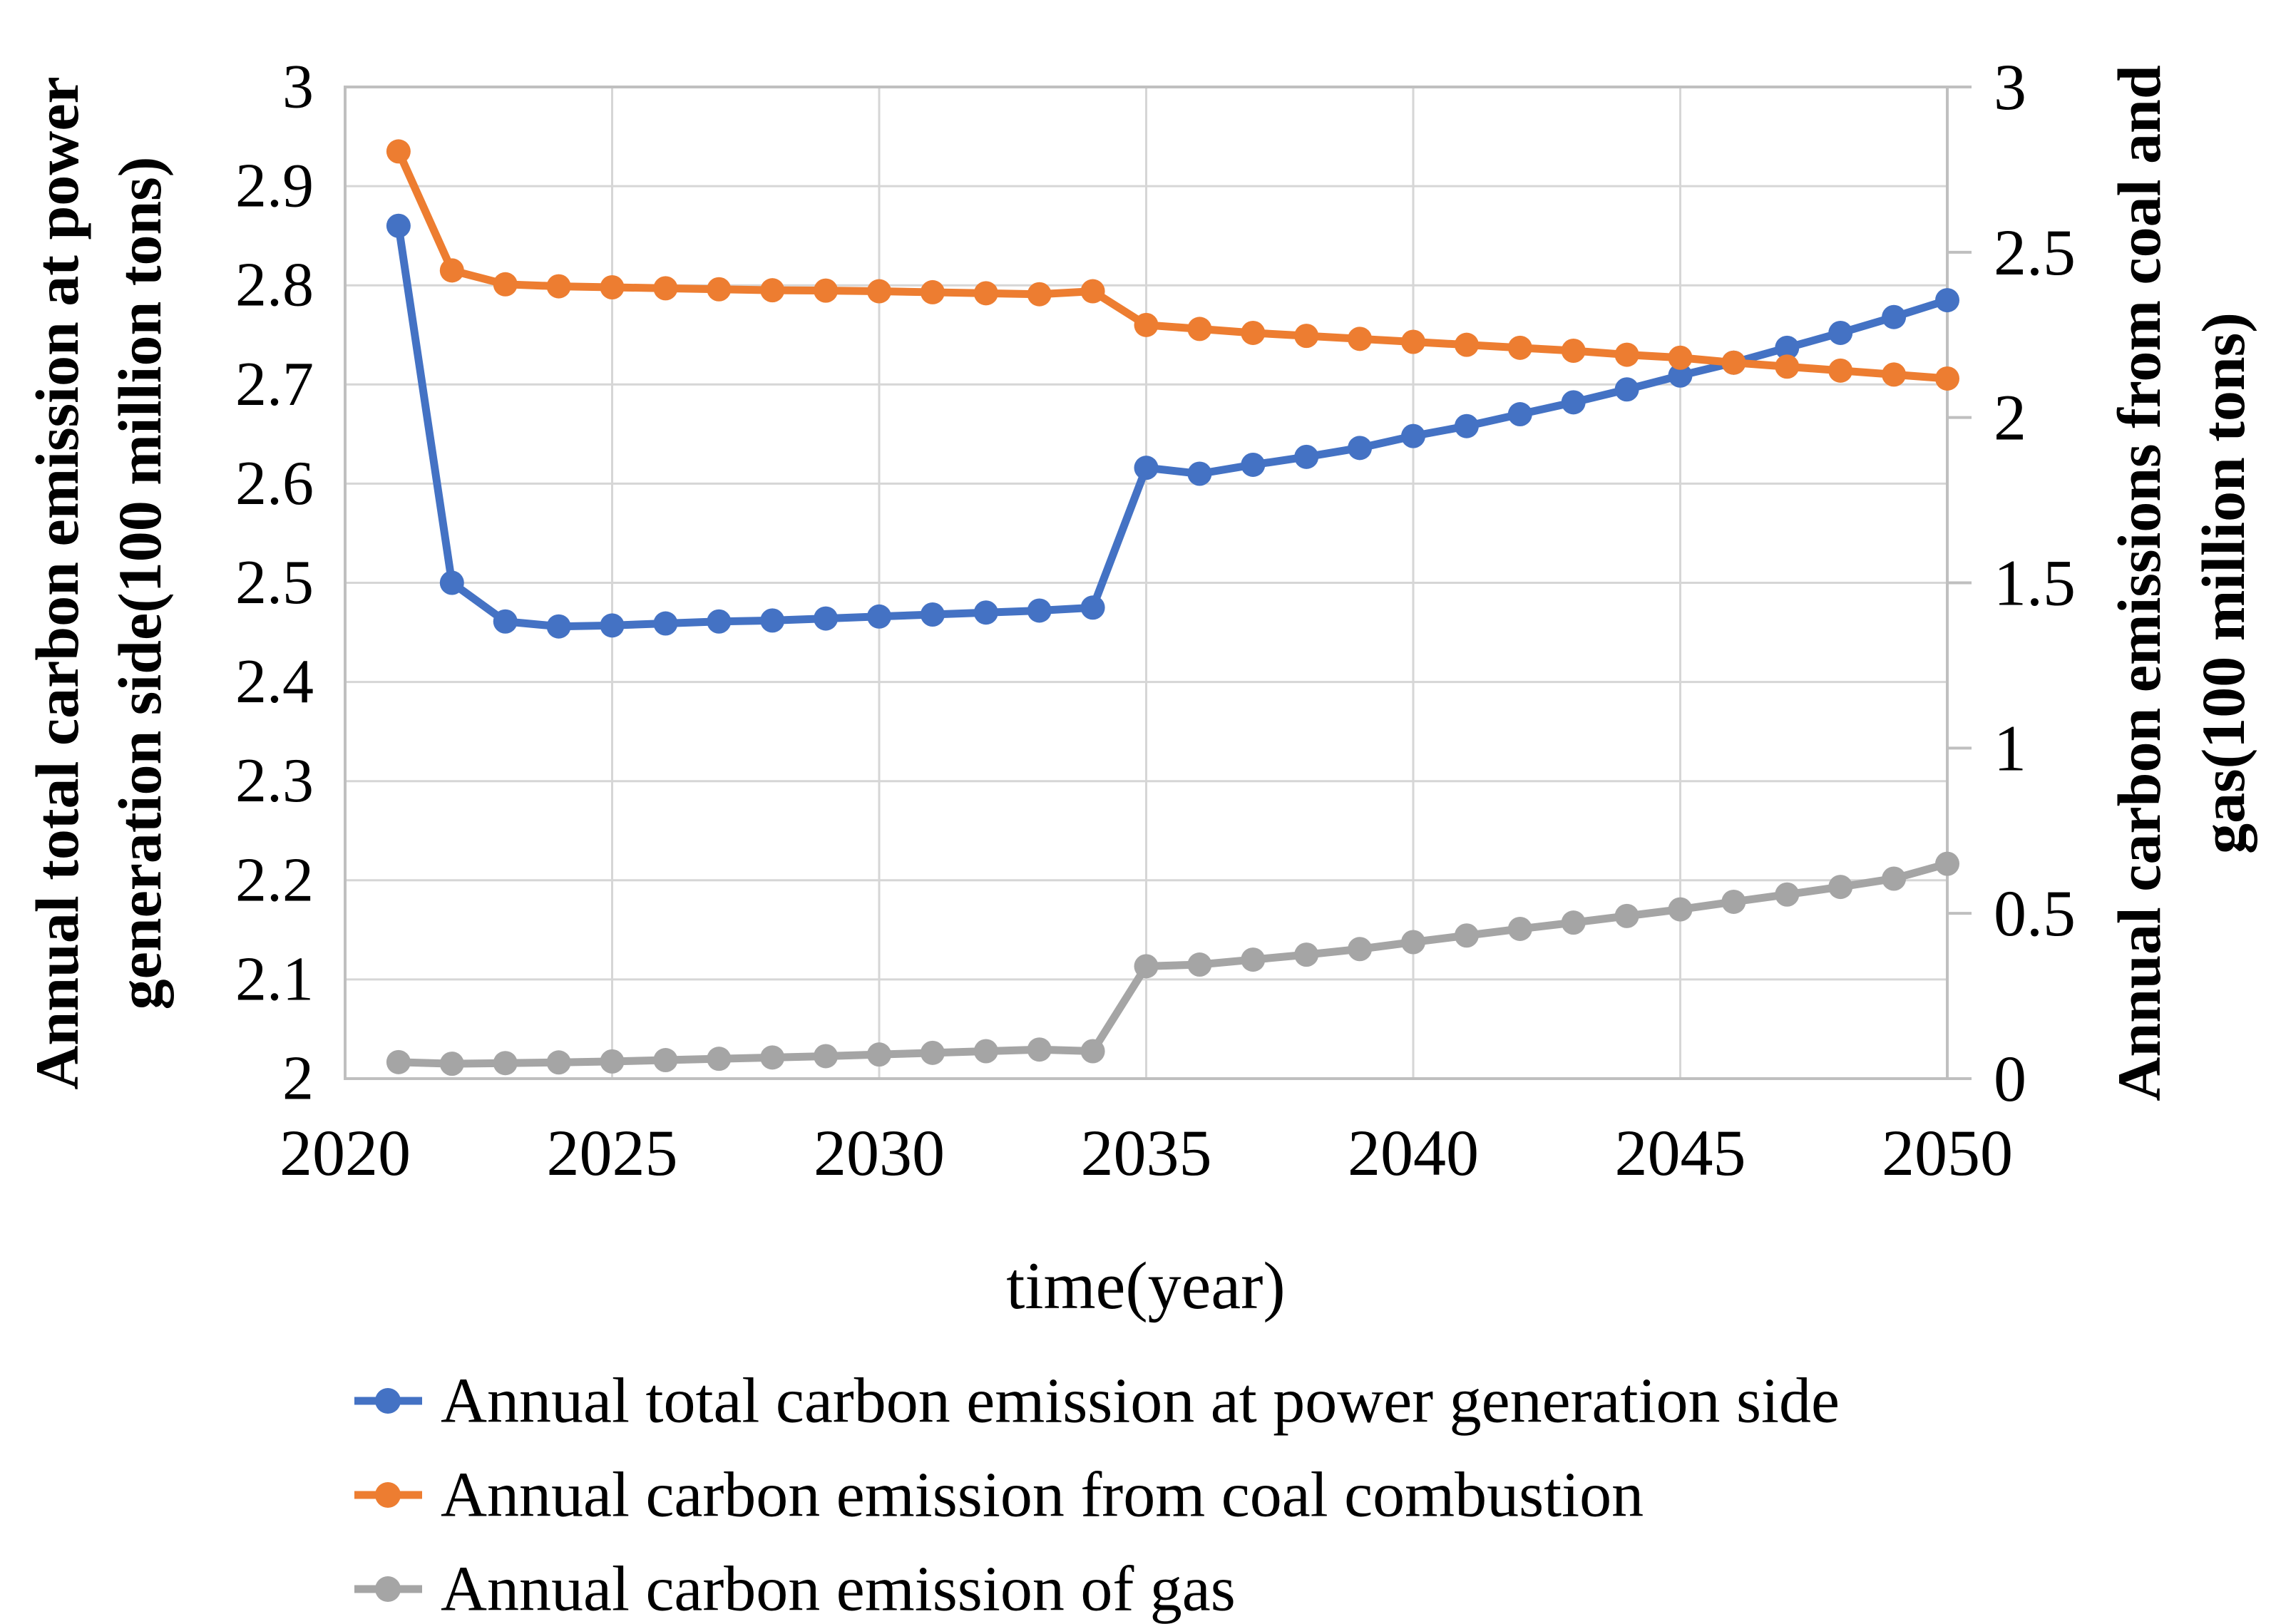 This screenshot has width=2276, height=1624. Describe the element at coordinates (274, 880) in the screenshot. I see `left-axis-tick-label: 2.2` at that location.